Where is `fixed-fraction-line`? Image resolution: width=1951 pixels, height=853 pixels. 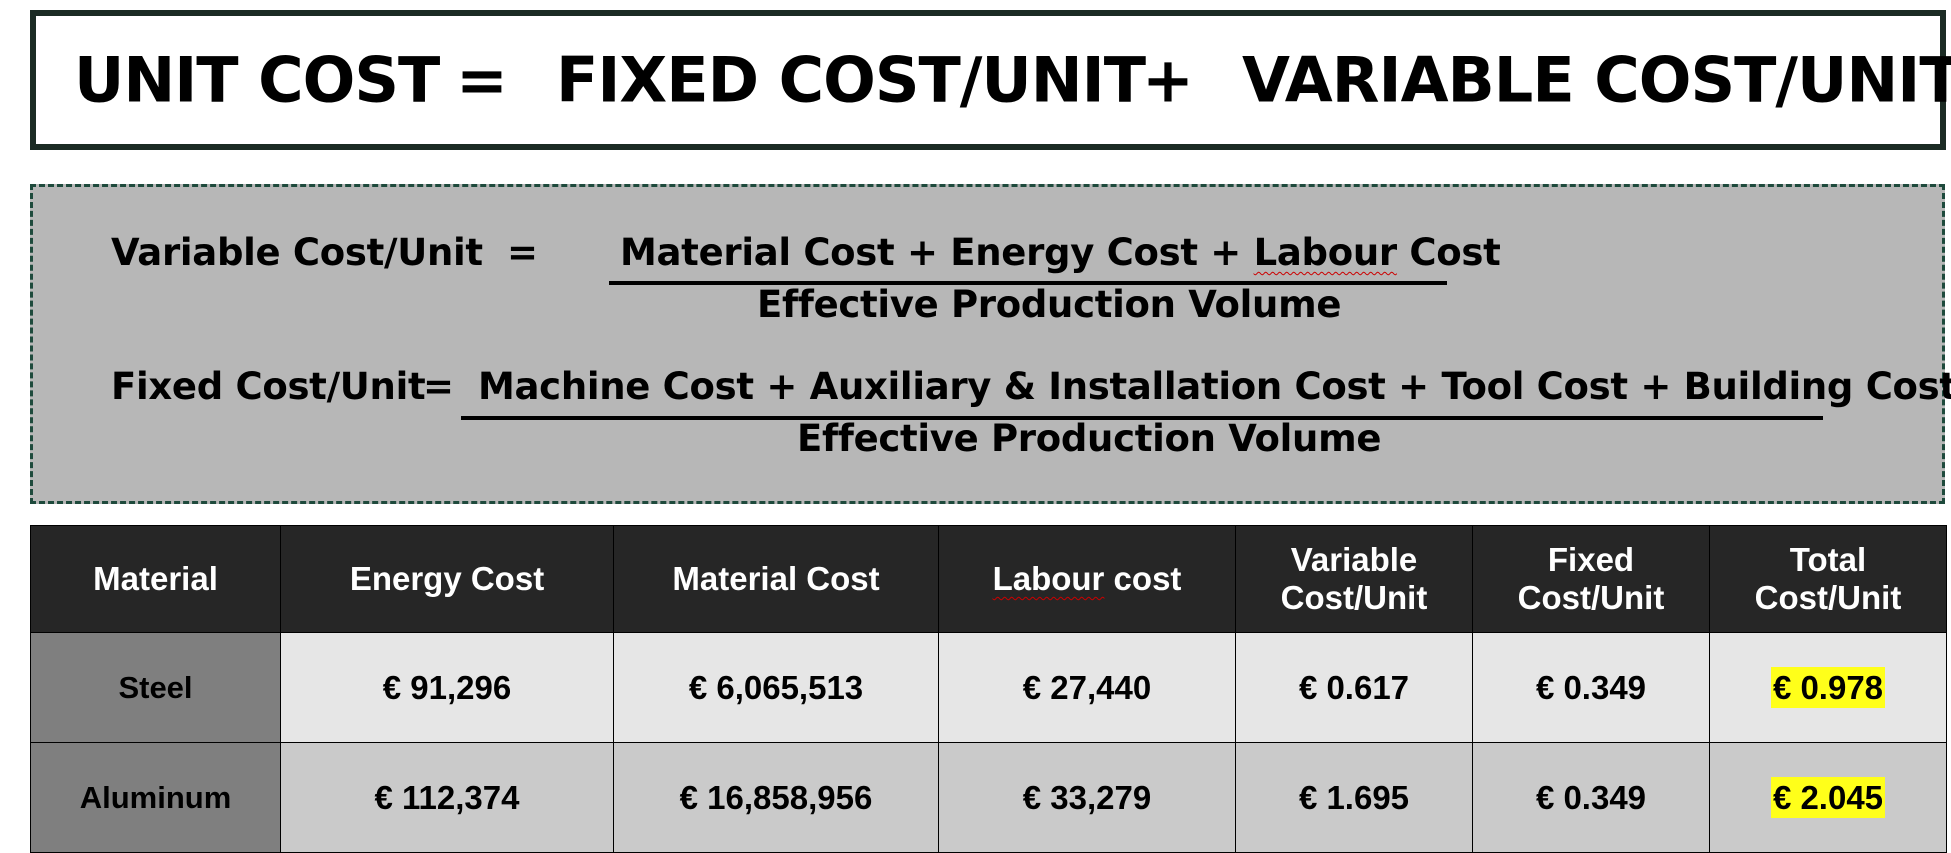
fixed-fraction-line is located at coordinates (1142, 418).